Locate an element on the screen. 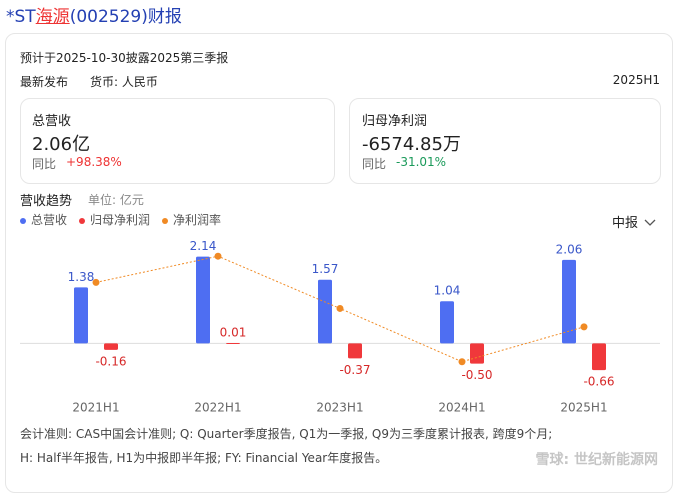 The image size is (678, 493). legend: 总营收 归母净利润 净利润率 is located at coordinates (126, 219).